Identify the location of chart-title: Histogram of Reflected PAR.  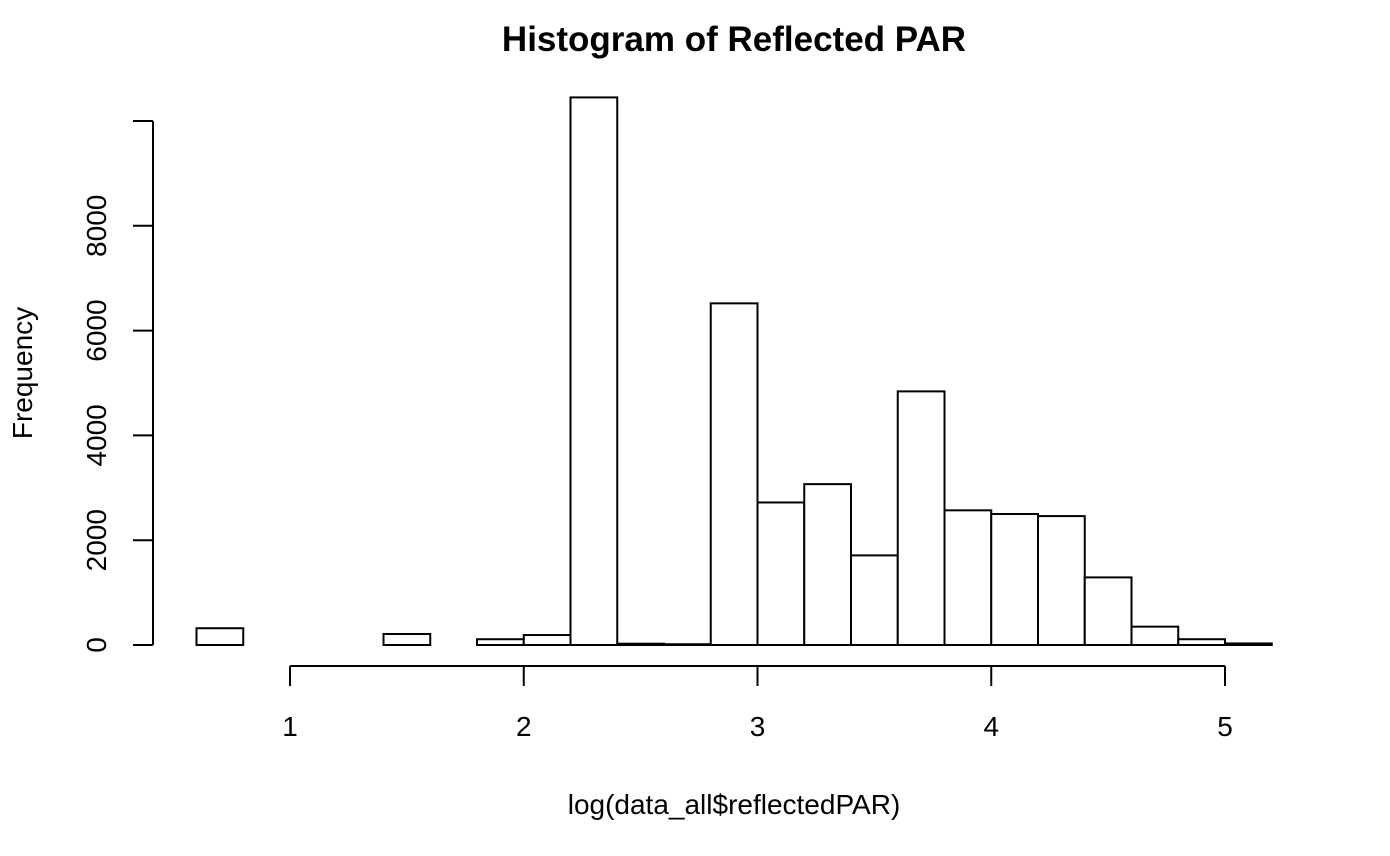
(734, 39).